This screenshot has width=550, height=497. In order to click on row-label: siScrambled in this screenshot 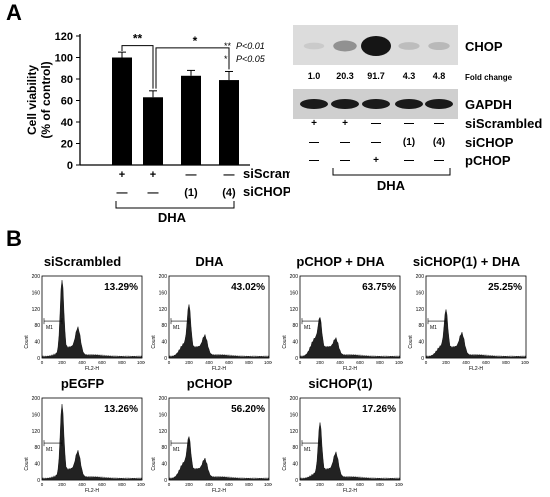, I will do `click(503, 123)`.